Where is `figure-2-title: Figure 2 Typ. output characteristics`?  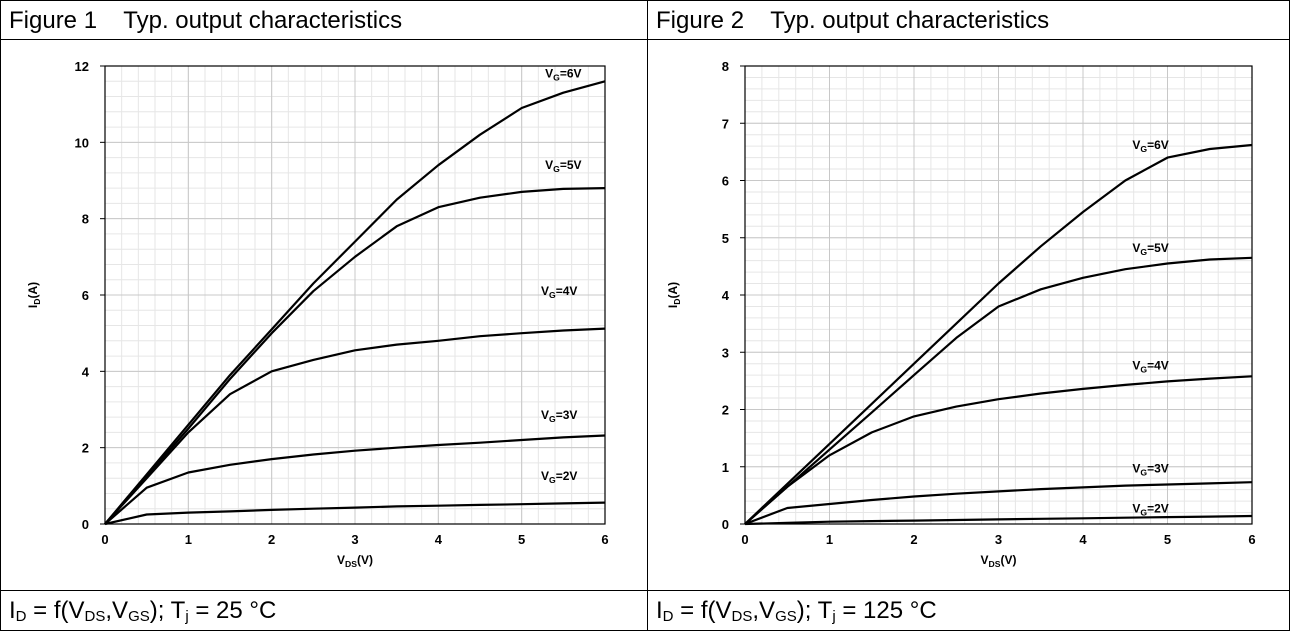 figure-2-title: Figure 2 Typ. output characteristics is located at coordinates (853, 20).